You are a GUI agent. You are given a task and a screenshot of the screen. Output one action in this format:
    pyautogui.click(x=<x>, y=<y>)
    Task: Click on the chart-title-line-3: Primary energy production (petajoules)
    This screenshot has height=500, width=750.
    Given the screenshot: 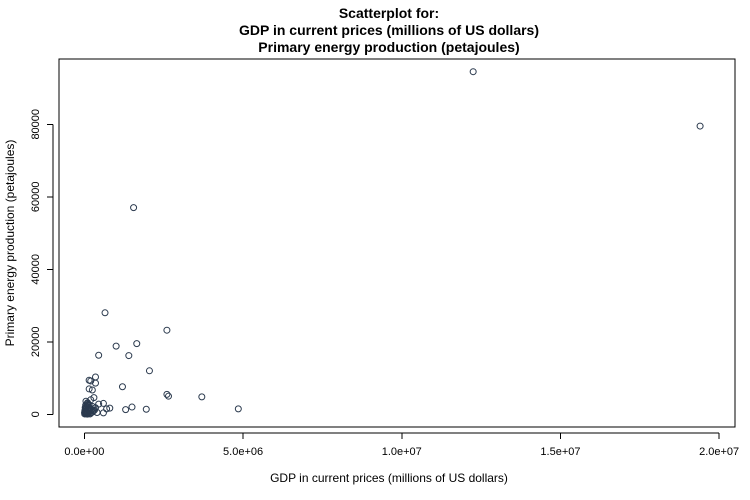 What is the action you would take?
    pyautogui.click(x=388, y=47)
    